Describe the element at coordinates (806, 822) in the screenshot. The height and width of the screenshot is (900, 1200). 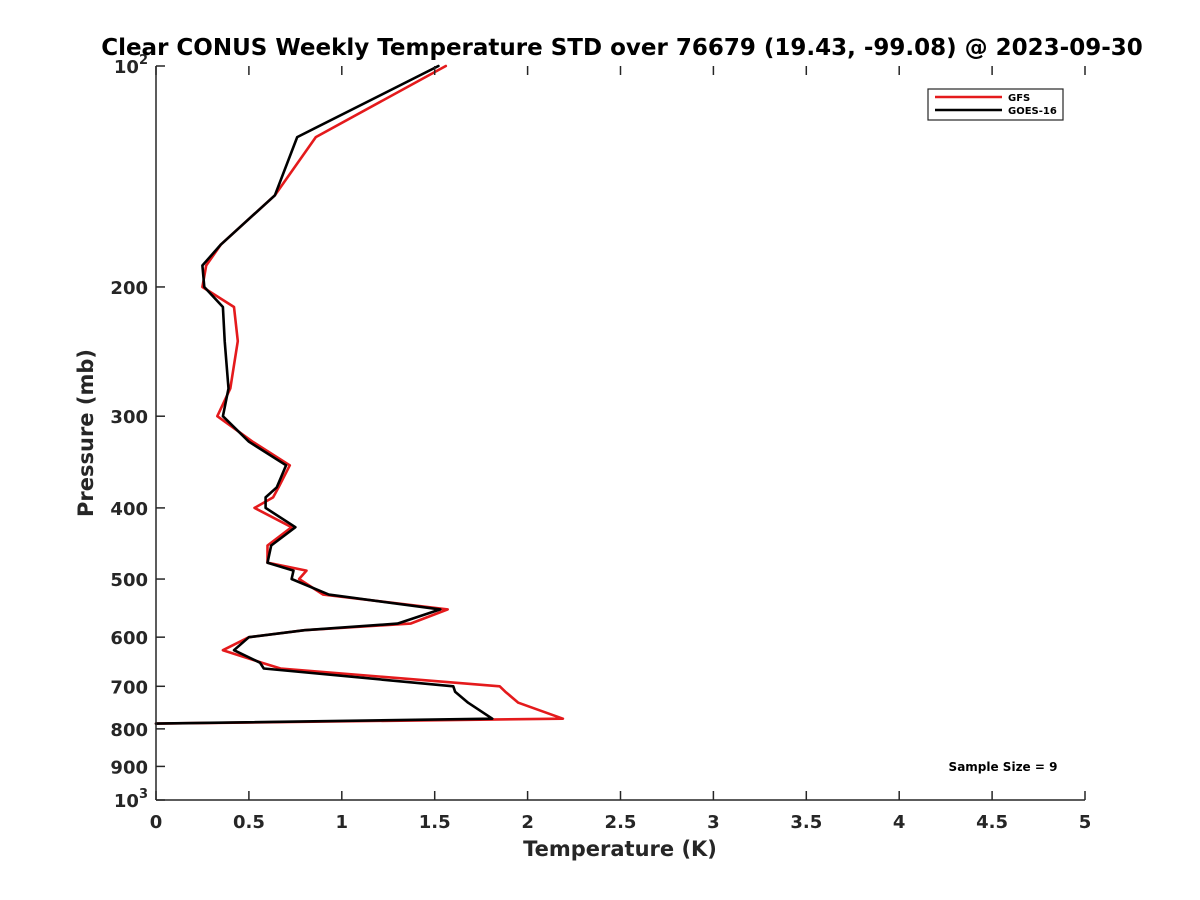
I see `x-tick-label: 3.5` at that location.